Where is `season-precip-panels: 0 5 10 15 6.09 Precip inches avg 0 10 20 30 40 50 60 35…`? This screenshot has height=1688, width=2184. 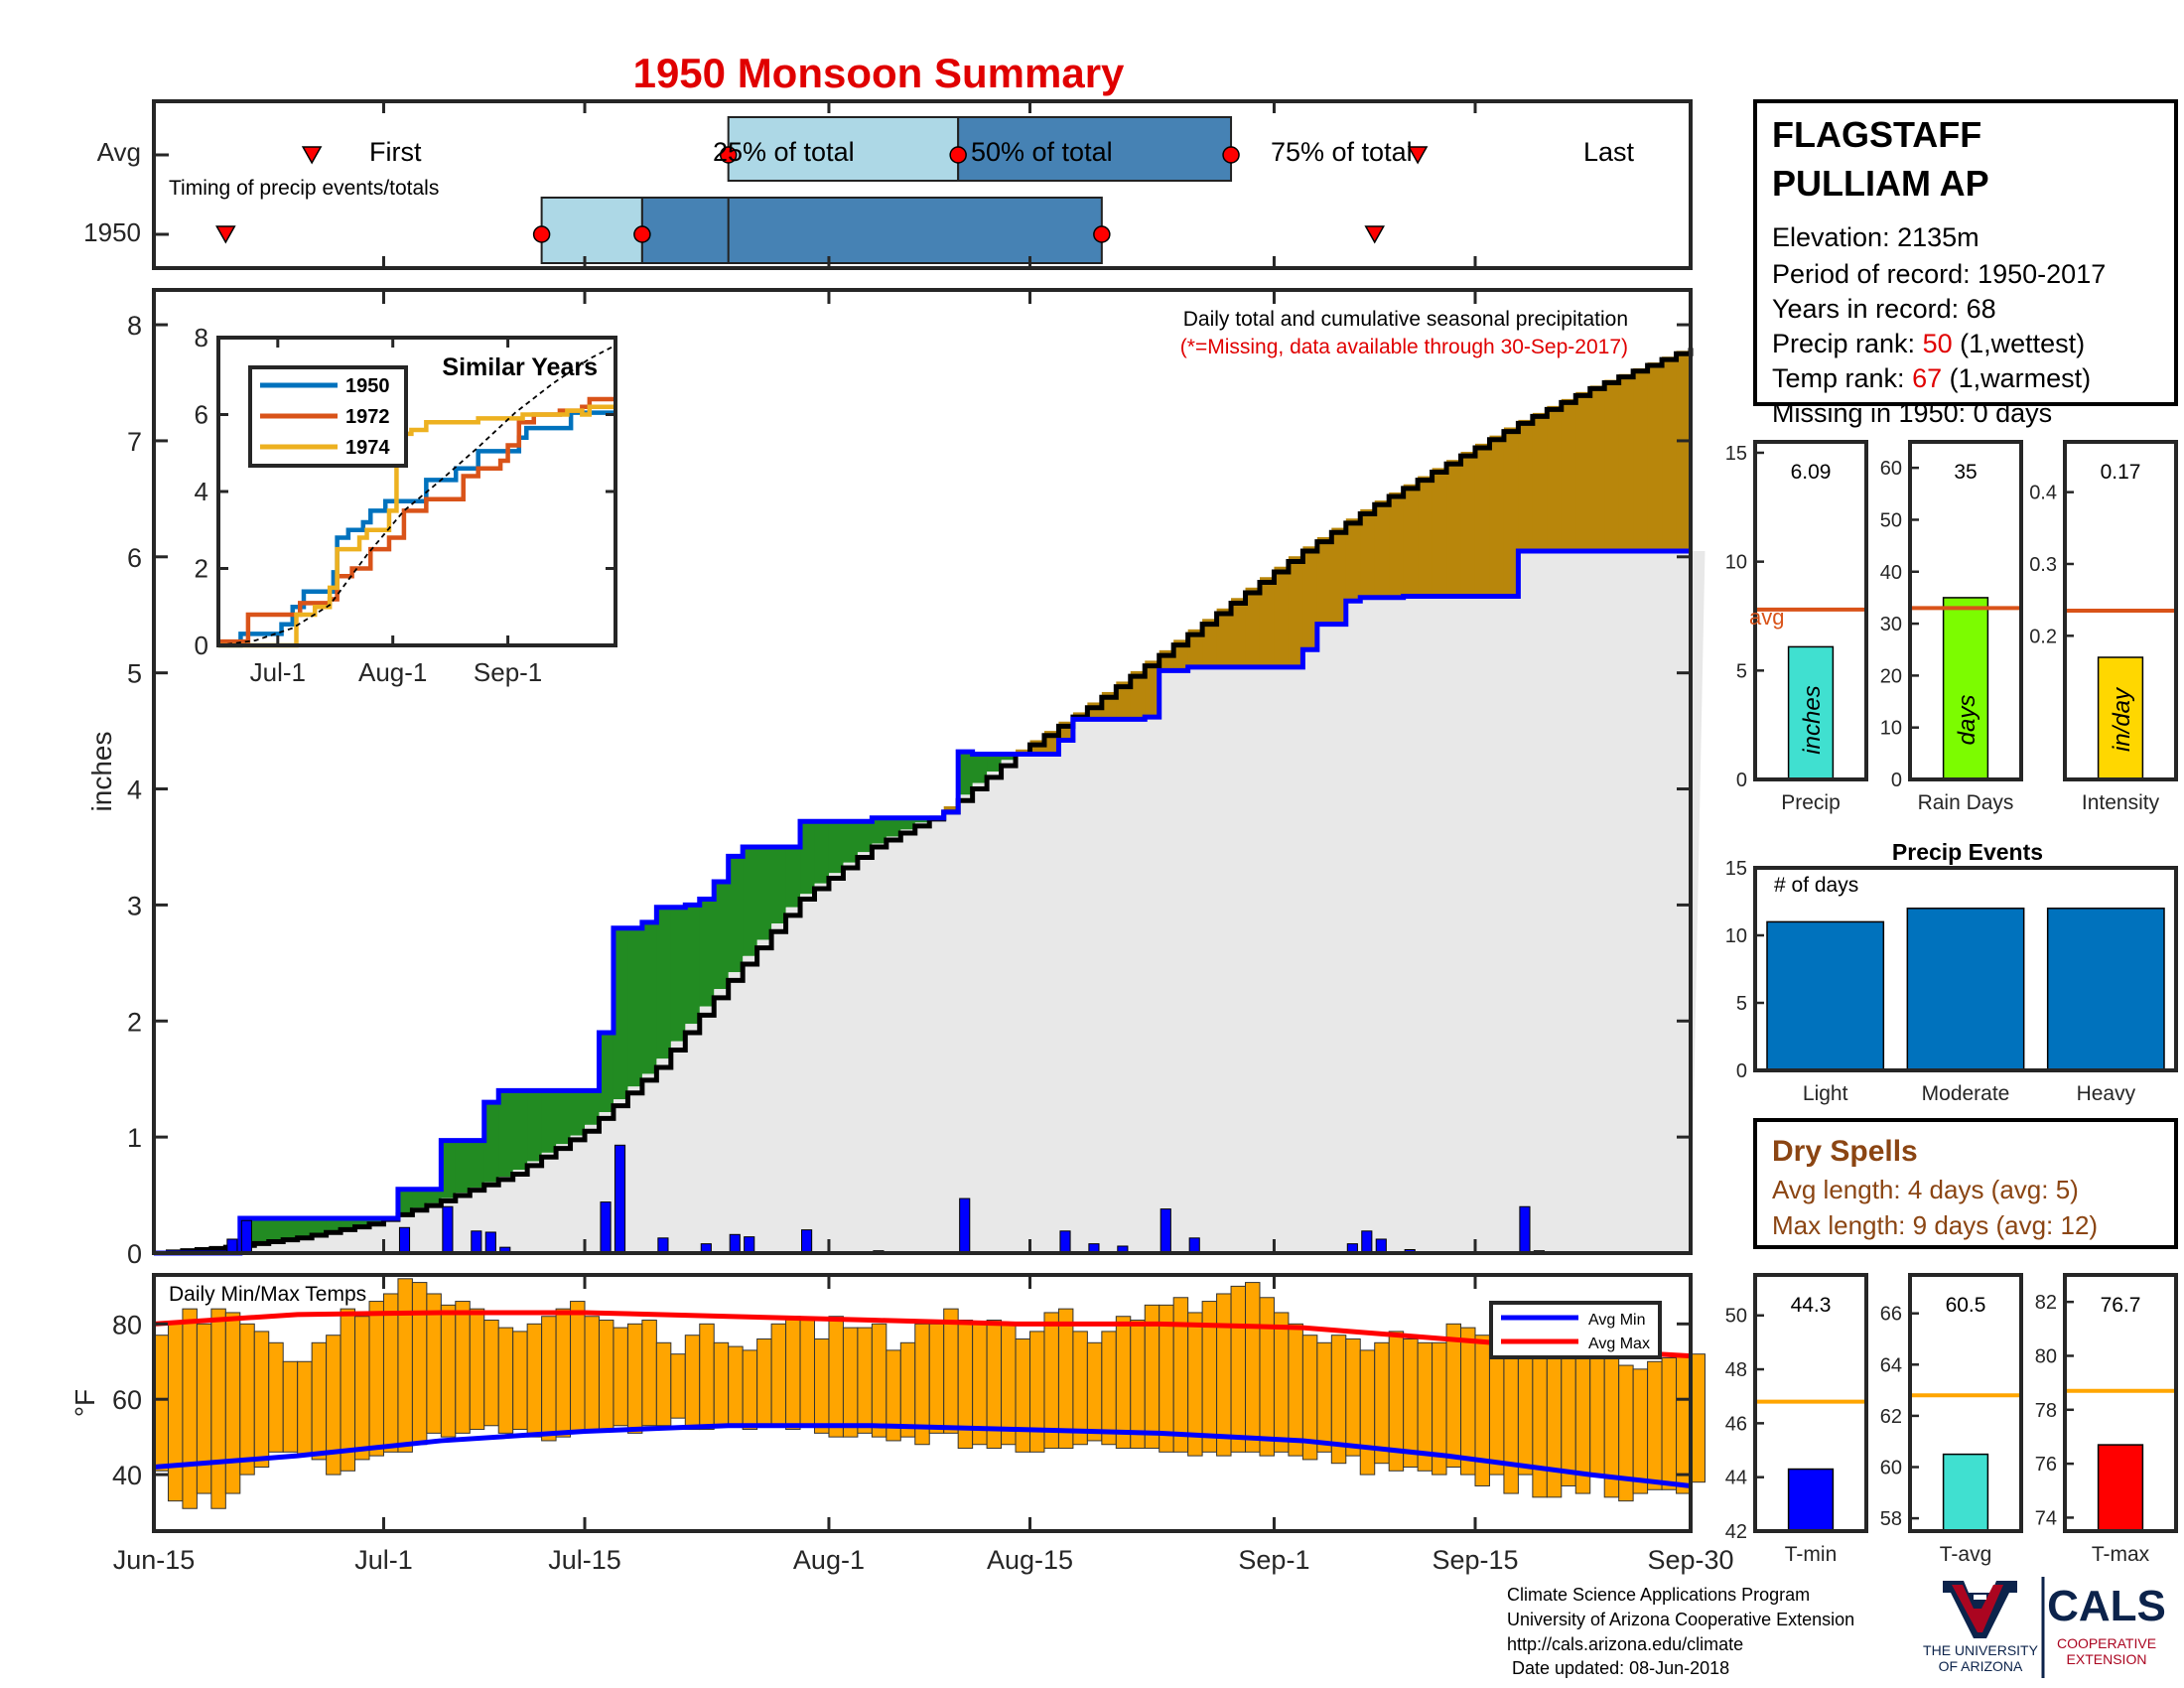 season-precip-panels: 0 5 10 15 6.09 Precip inches avg 0 10 20 30 40 50 60 35… is located at coordinates (1951, 627).